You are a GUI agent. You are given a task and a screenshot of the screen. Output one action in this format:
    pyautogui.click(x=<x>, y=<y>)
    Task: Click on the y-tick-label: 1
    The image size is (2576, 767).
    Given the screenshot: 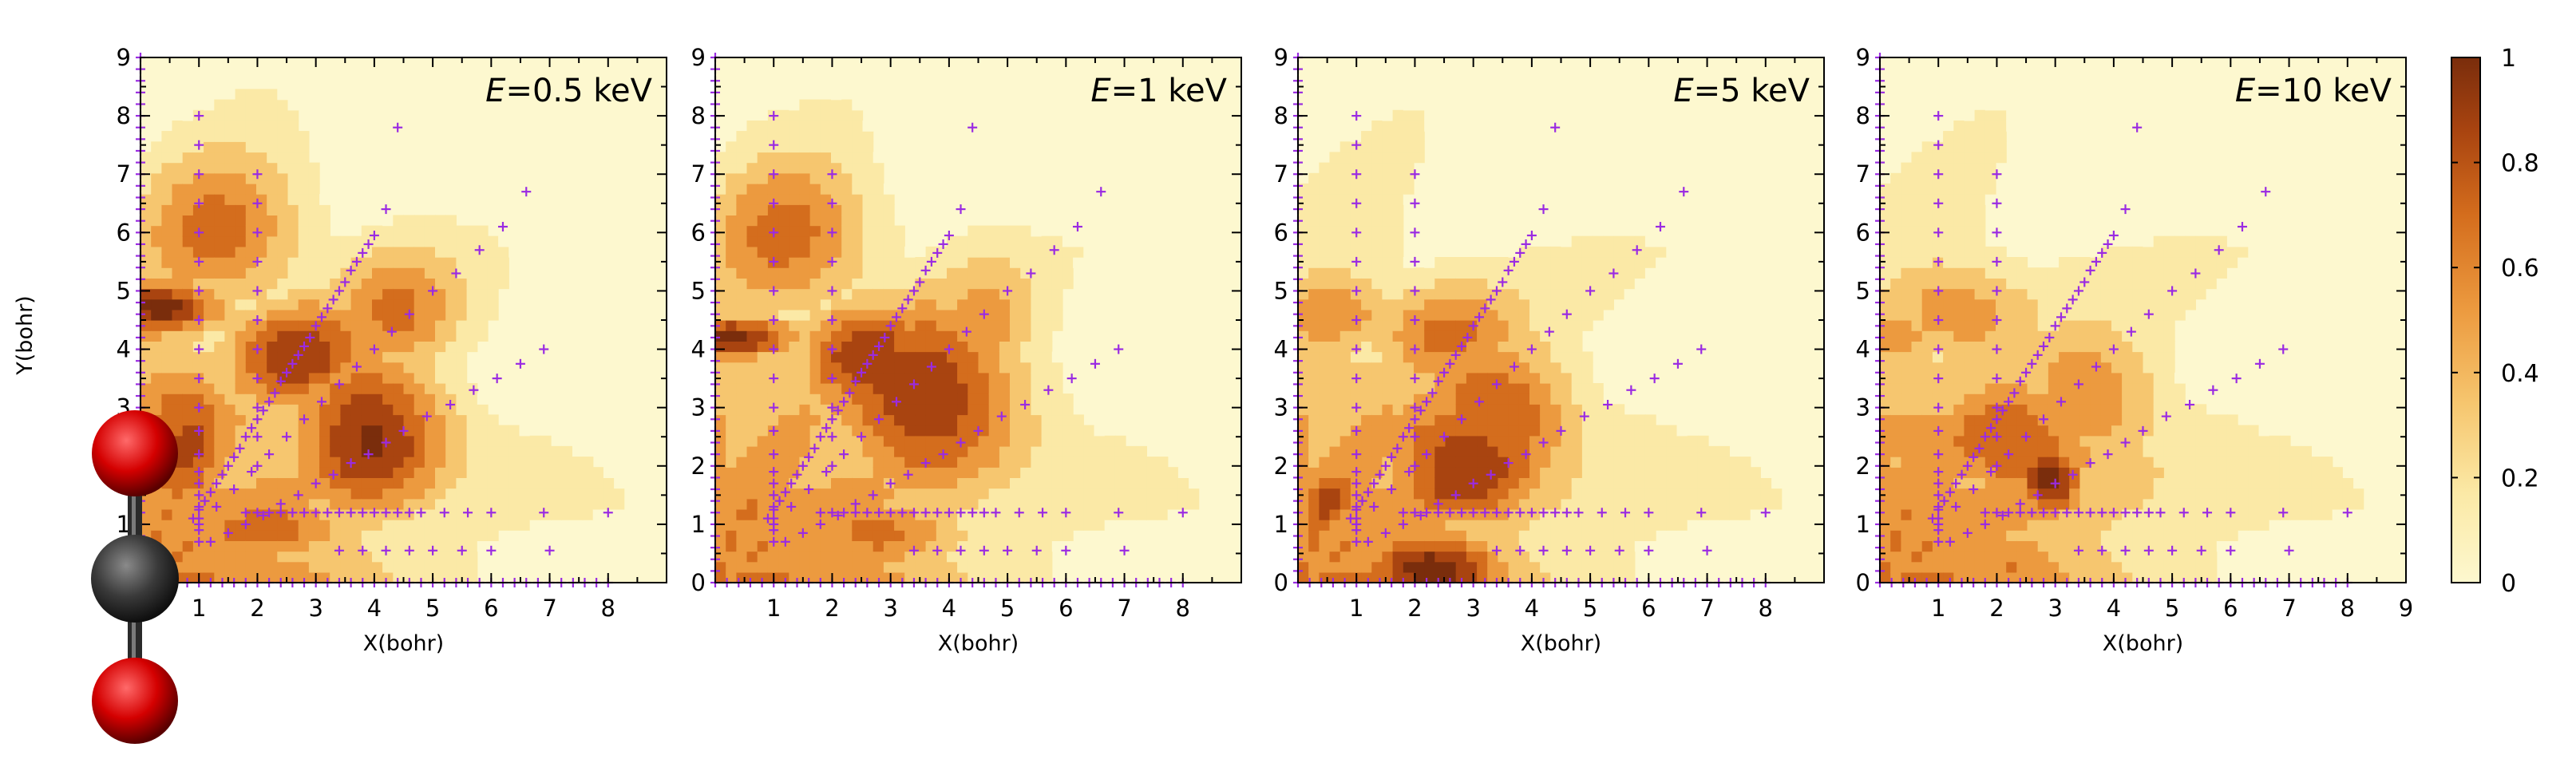 What is the action you would take?
    pyautogui.click(x=124, y=524)
    